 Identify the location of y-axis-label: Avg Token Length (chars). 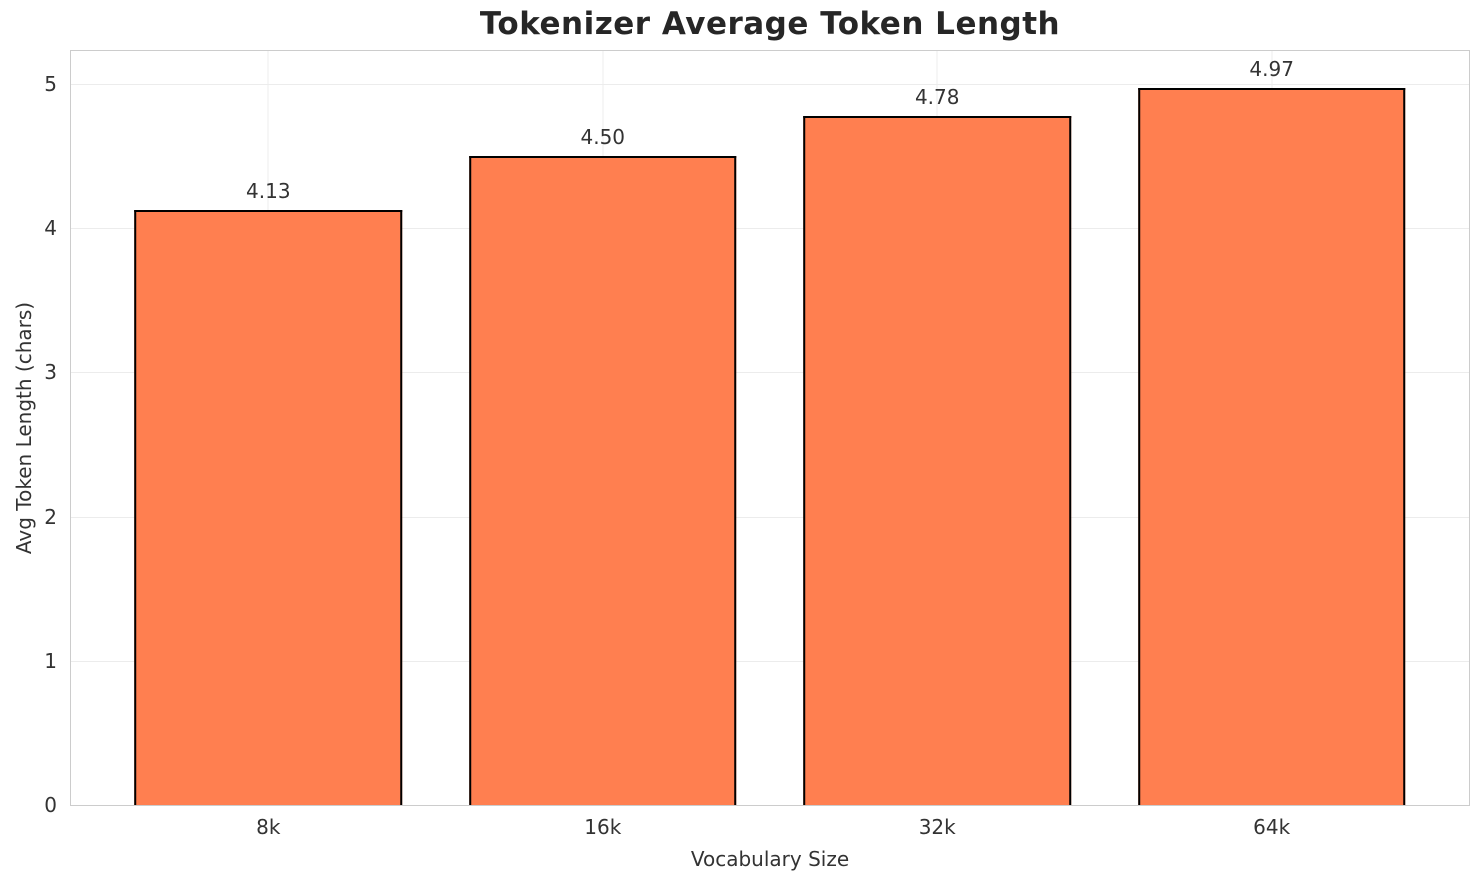
(24, 428).